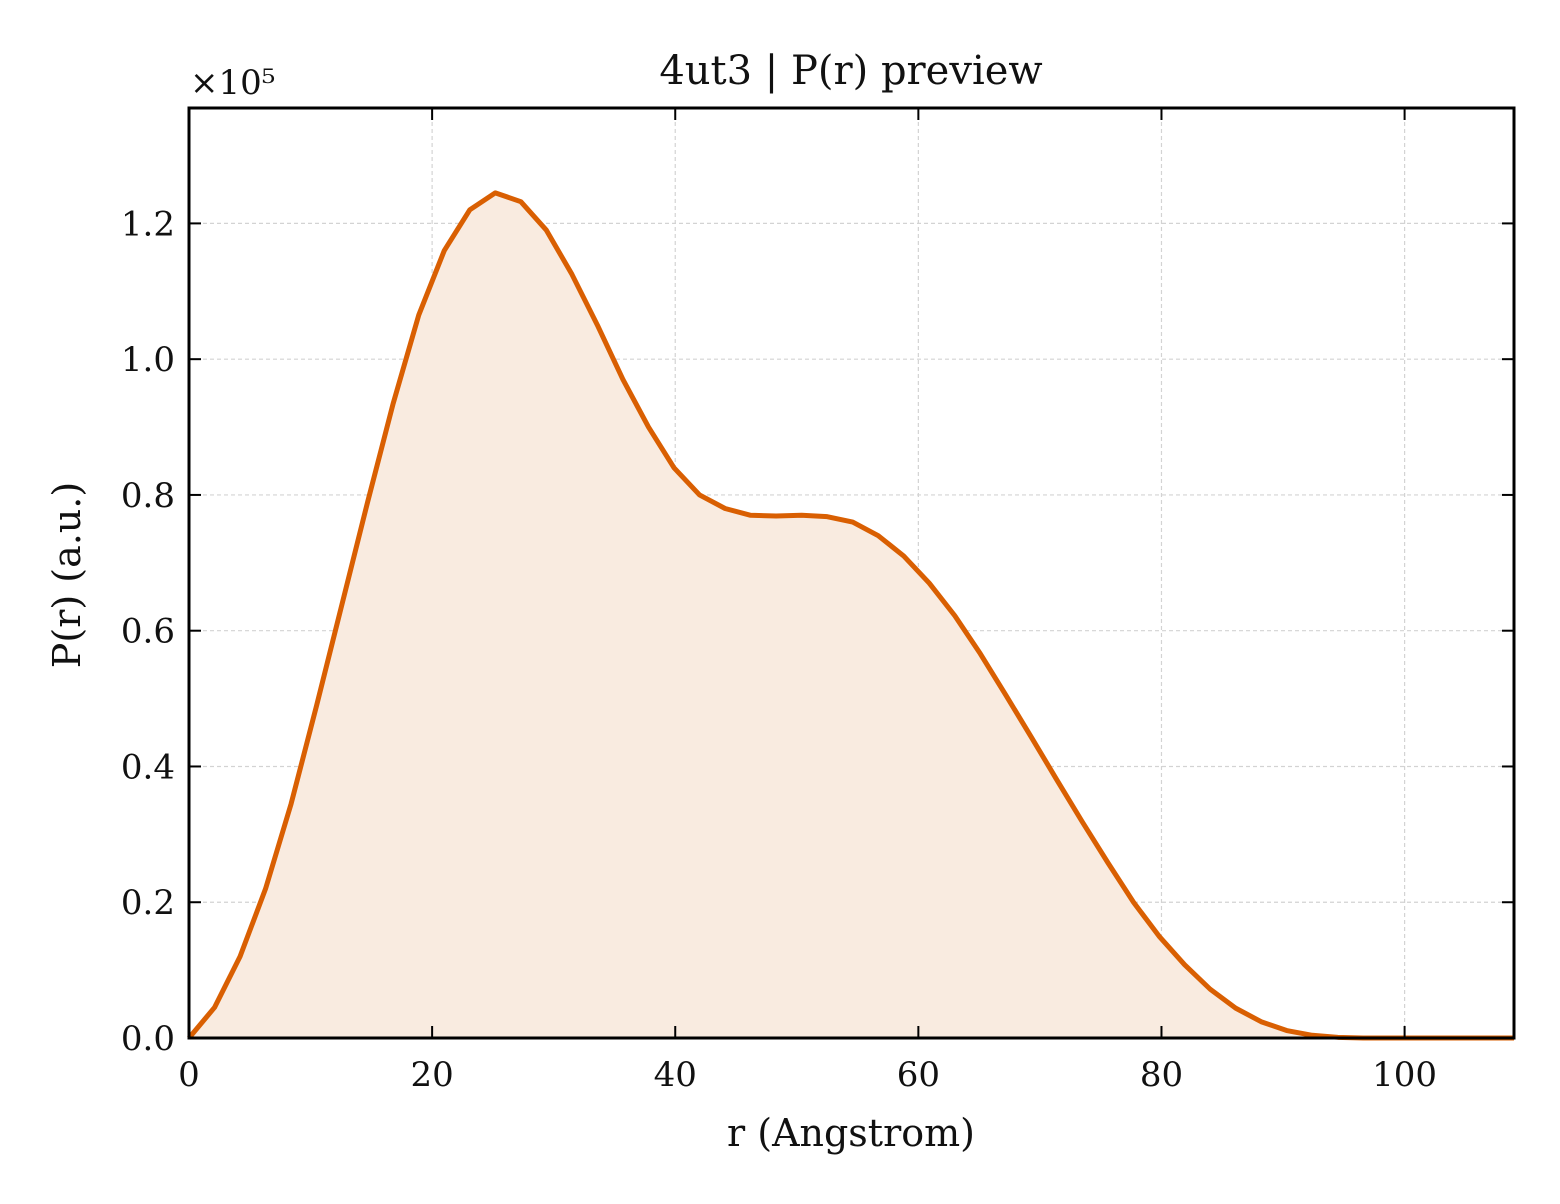 The height and width of the screenshot is (1204, 1560). Describe the element at coordinates (918, 1075) in the screenshot. I see `x-tick-label: 60` at that location.